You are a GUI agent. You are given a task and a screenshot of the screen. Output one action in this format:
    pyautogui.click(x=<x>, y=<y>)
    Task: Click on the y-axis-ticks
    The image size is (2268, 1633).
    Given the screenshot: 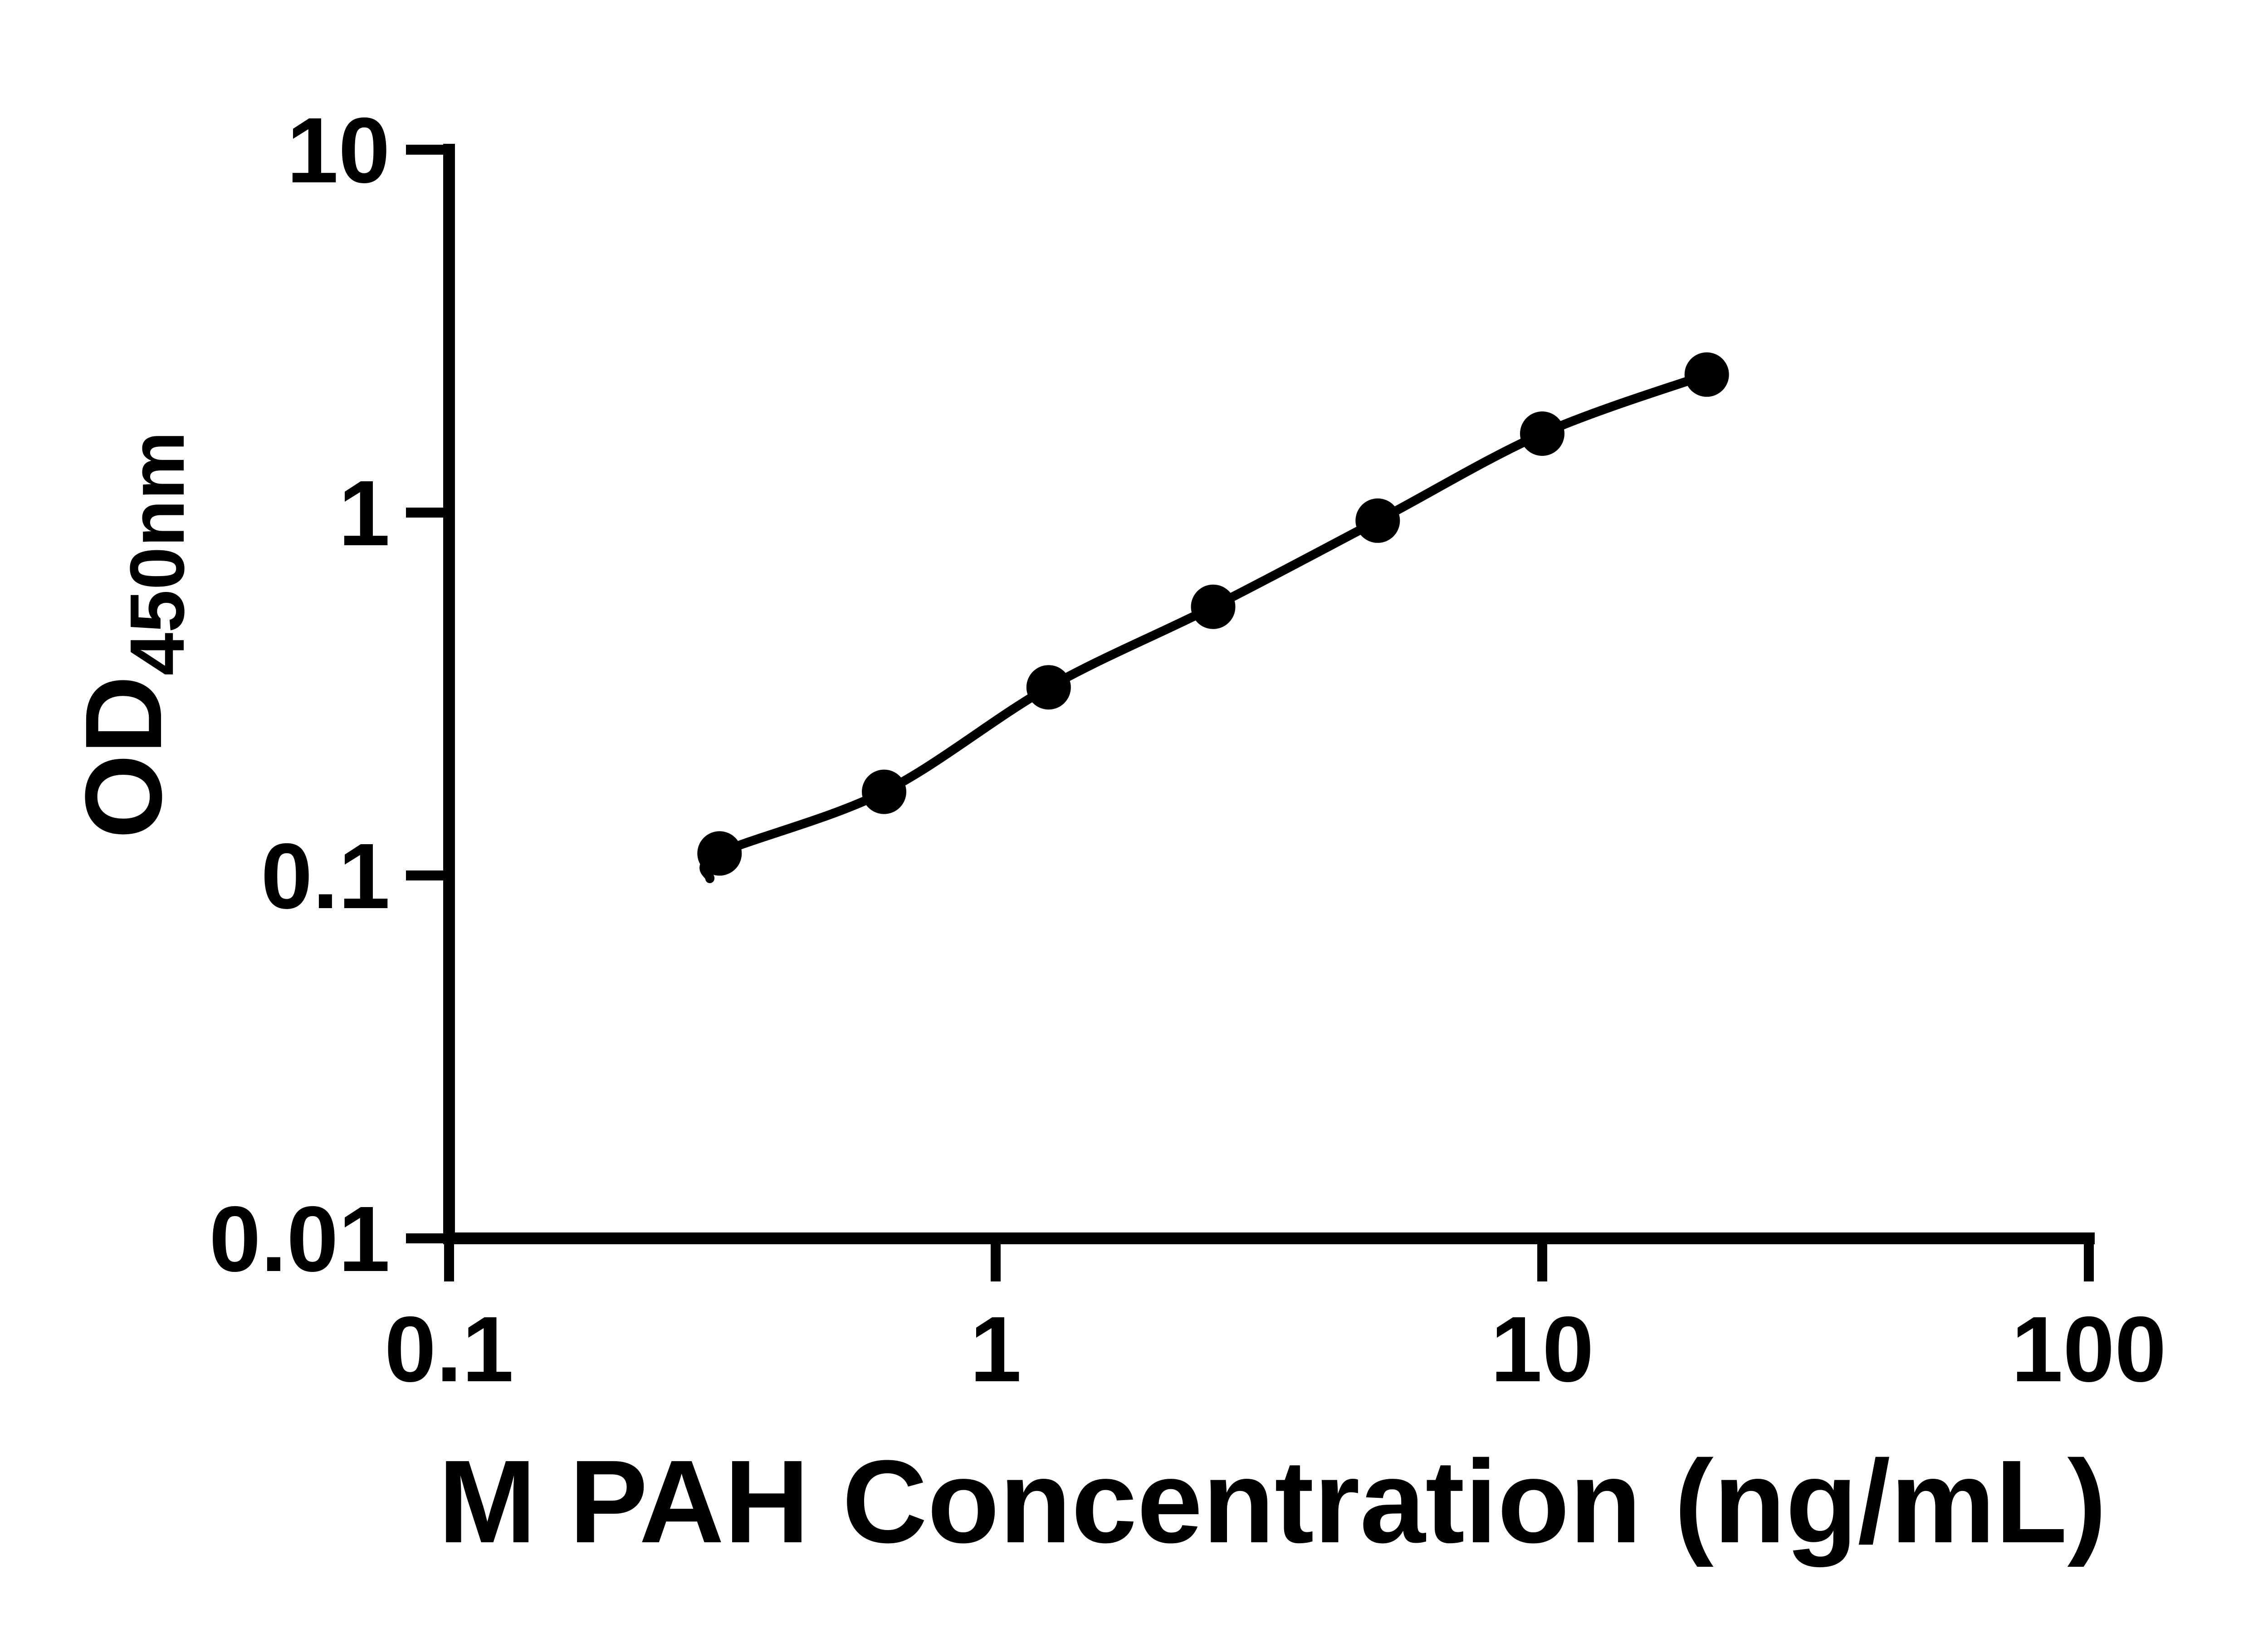 What is the action you would take?
    pyautogui.click(x=428, y=694)
    